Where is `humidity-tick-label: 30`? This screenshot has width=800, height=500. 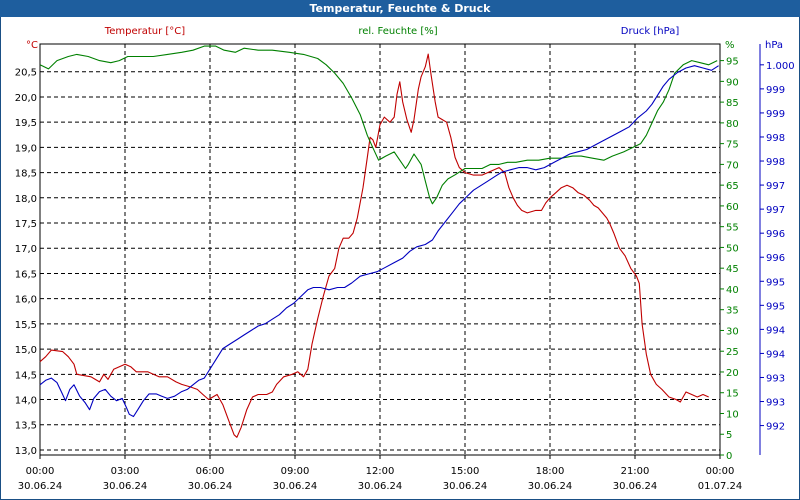
humidity-tick-label: 30 is located at coordinates (732, 331).